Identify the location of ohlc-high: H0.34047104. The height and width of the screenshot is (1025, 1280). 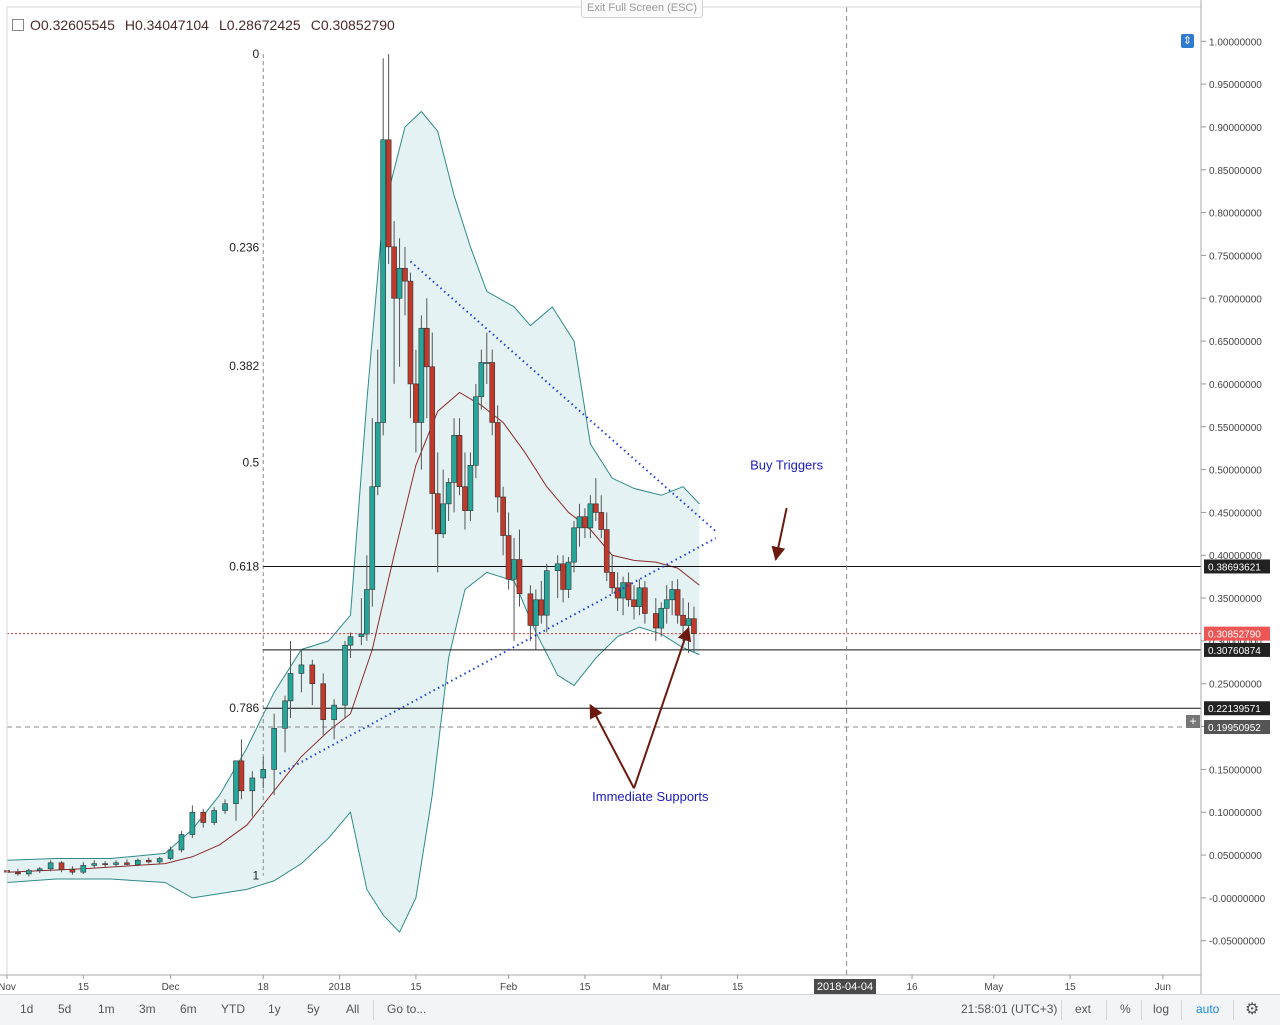
(166, 25).